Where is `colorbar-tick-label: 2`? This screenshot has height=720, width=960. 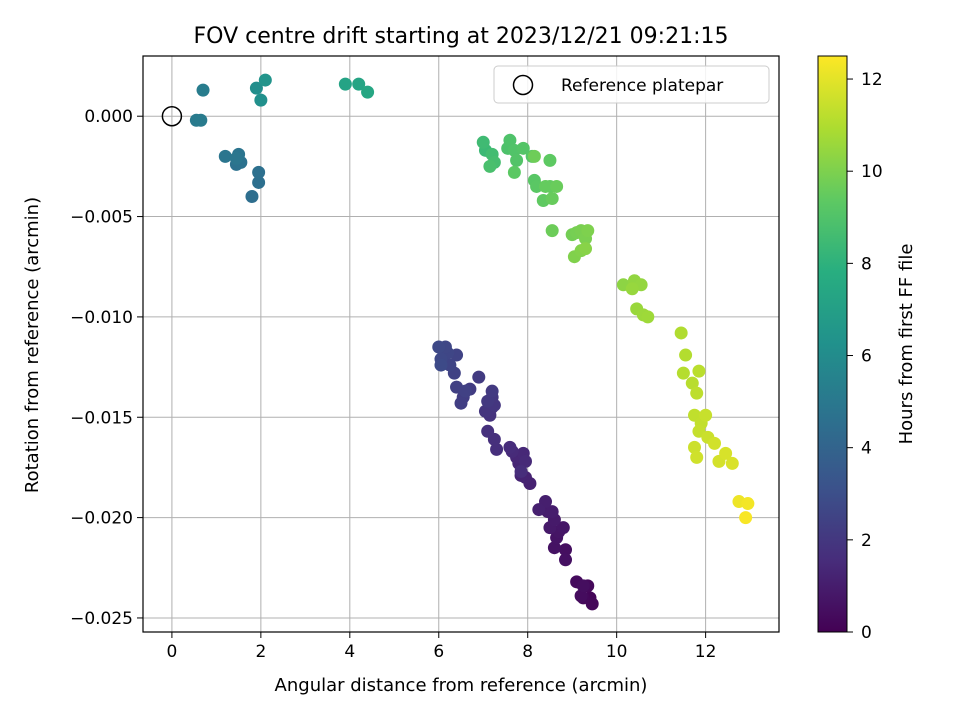
colorbar-tick-label: 2 is located at coordinates (866, 541).